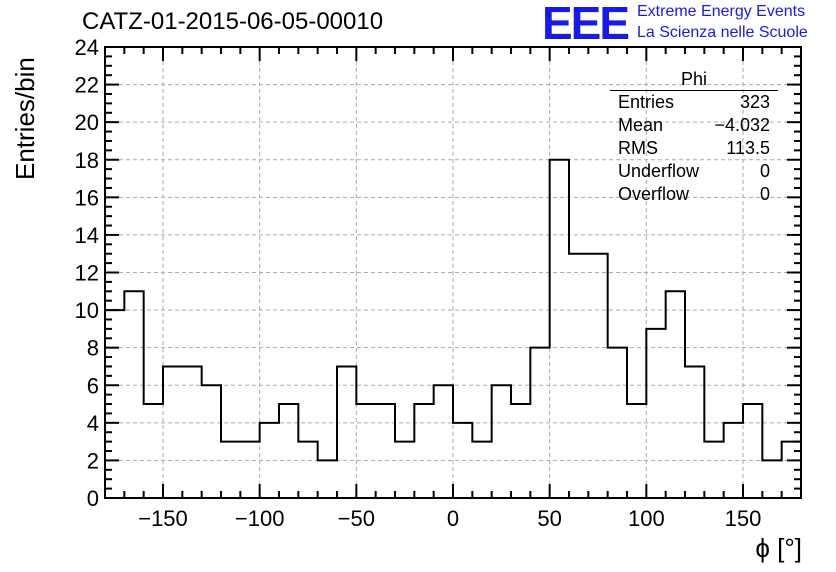  What do you see at coordinates (93, 385) in the screenshot?
I see `y-tick-label: 6` at bounding box center [93, 385].